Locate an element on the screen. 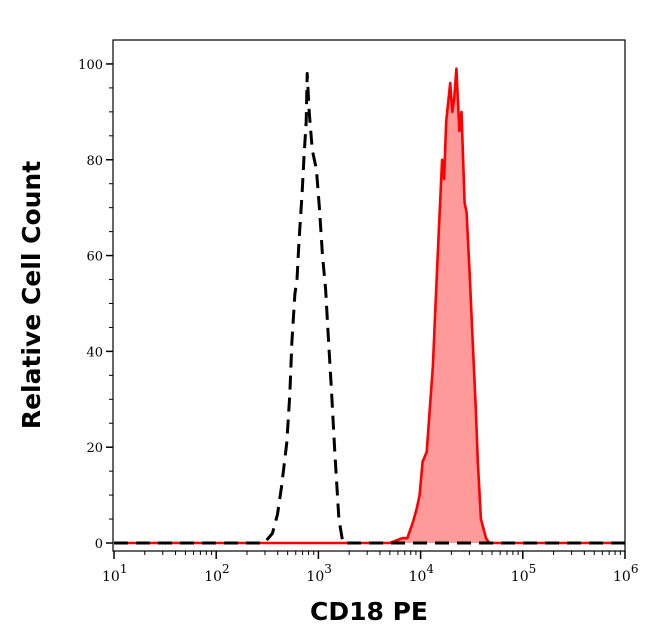  x-tick-exponent: 1 is located at coordinates (124, 569).